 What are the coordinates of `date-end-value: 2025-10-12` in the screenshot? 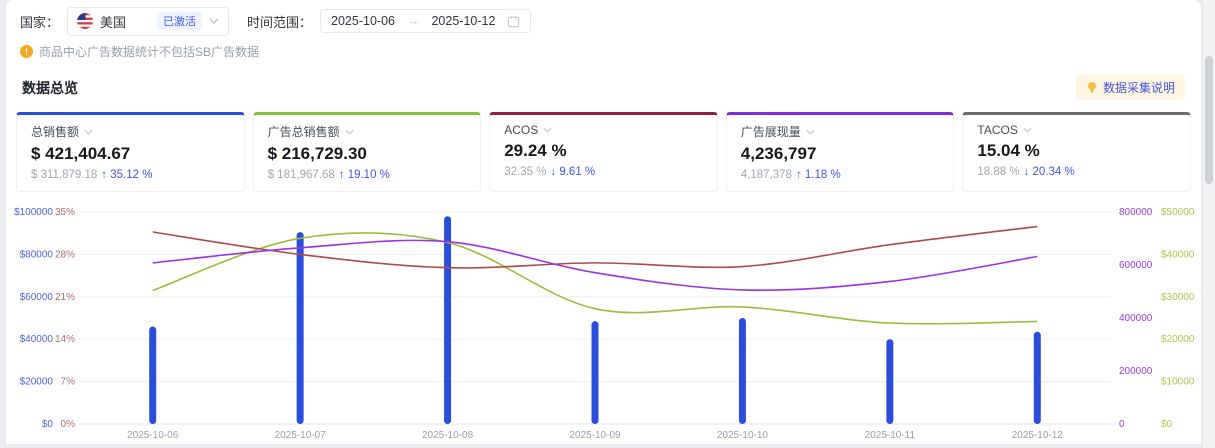 It's located at (463, 21).